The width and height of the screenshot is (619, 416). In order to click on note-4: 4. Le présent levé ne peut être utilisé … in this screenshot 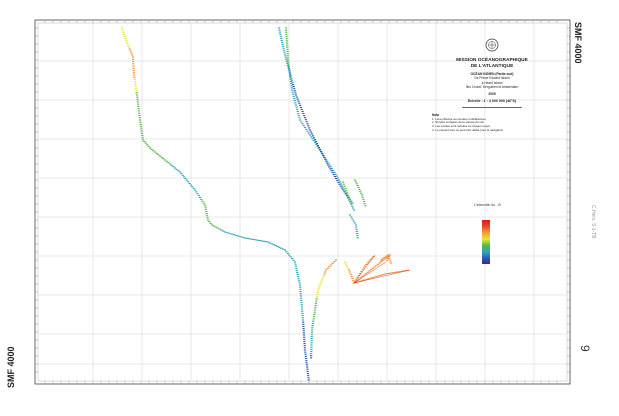, I will do `click(468, 130)`.